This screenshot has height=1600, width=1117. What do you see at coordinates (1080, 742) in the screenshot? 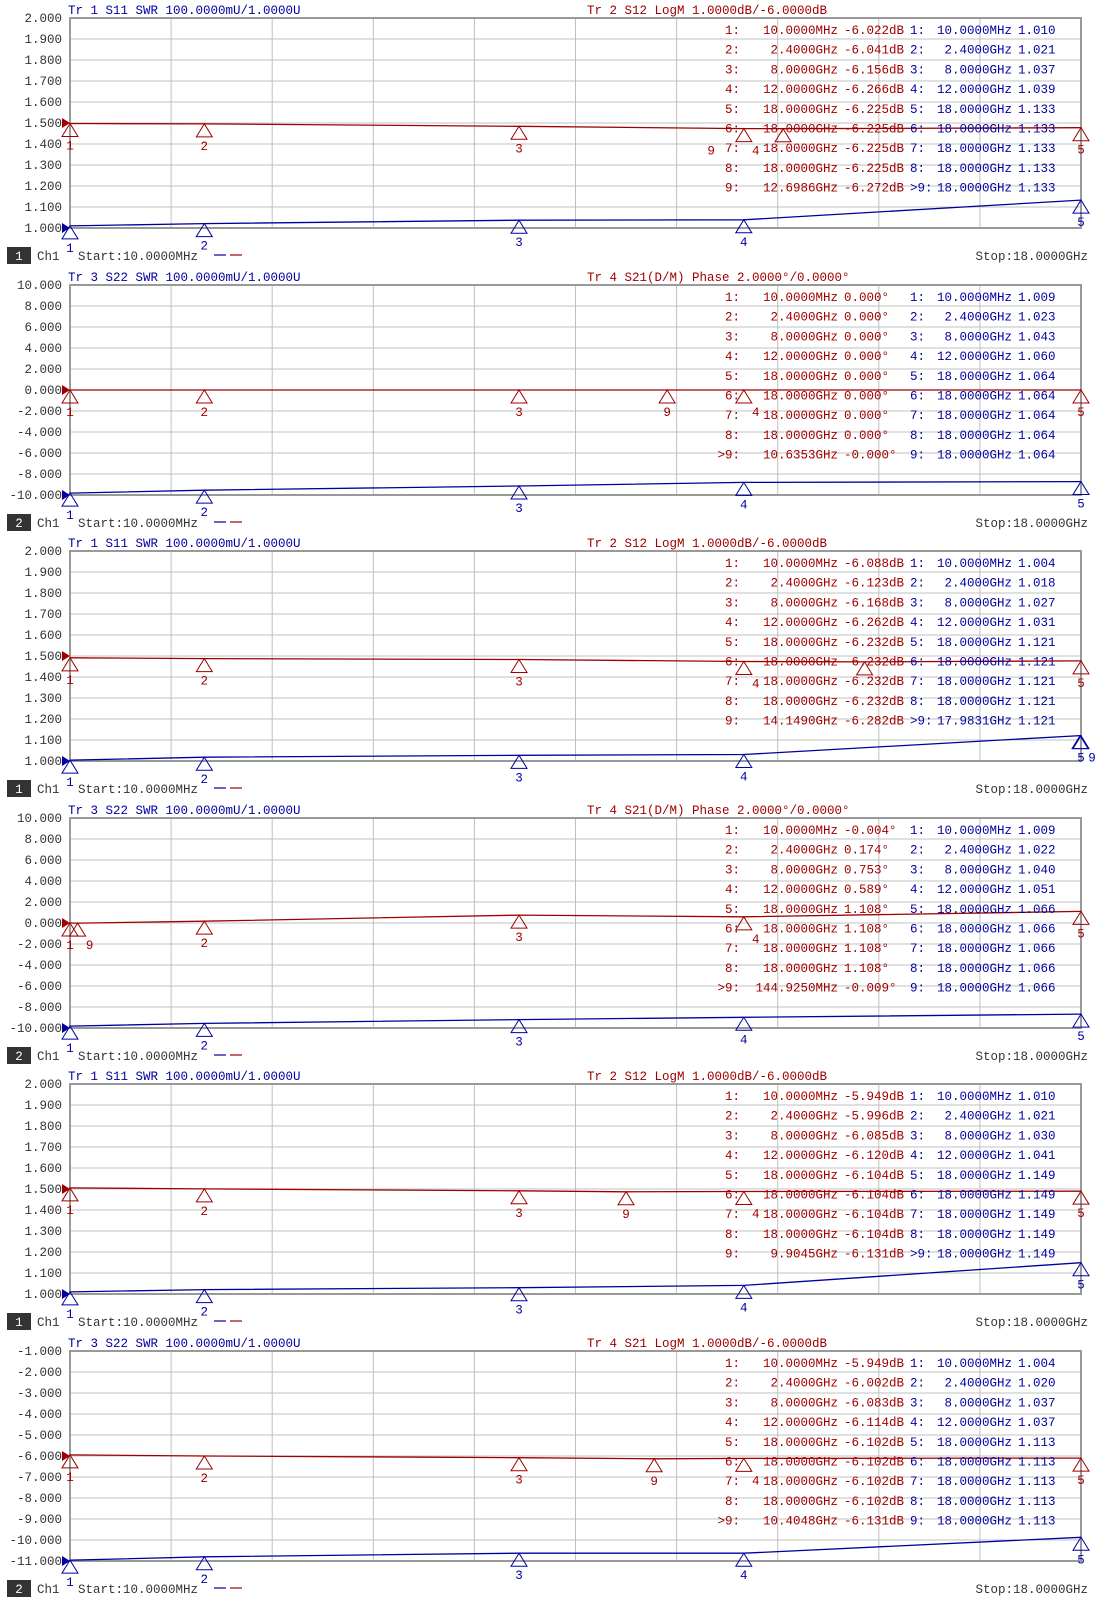
I see `trace-a-marker-9-icon` at bounding box center [1080, 742].